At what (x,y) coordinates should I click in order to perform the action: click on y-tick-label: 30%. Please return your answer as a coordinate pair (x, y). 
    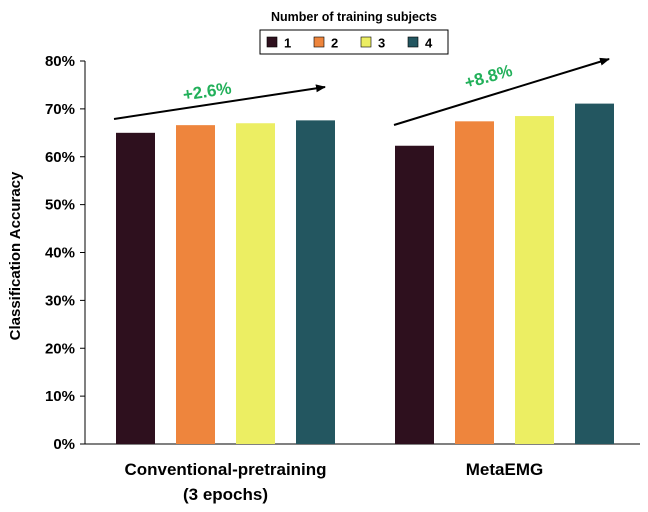
    Looking at the image, I should click on (60, 300).